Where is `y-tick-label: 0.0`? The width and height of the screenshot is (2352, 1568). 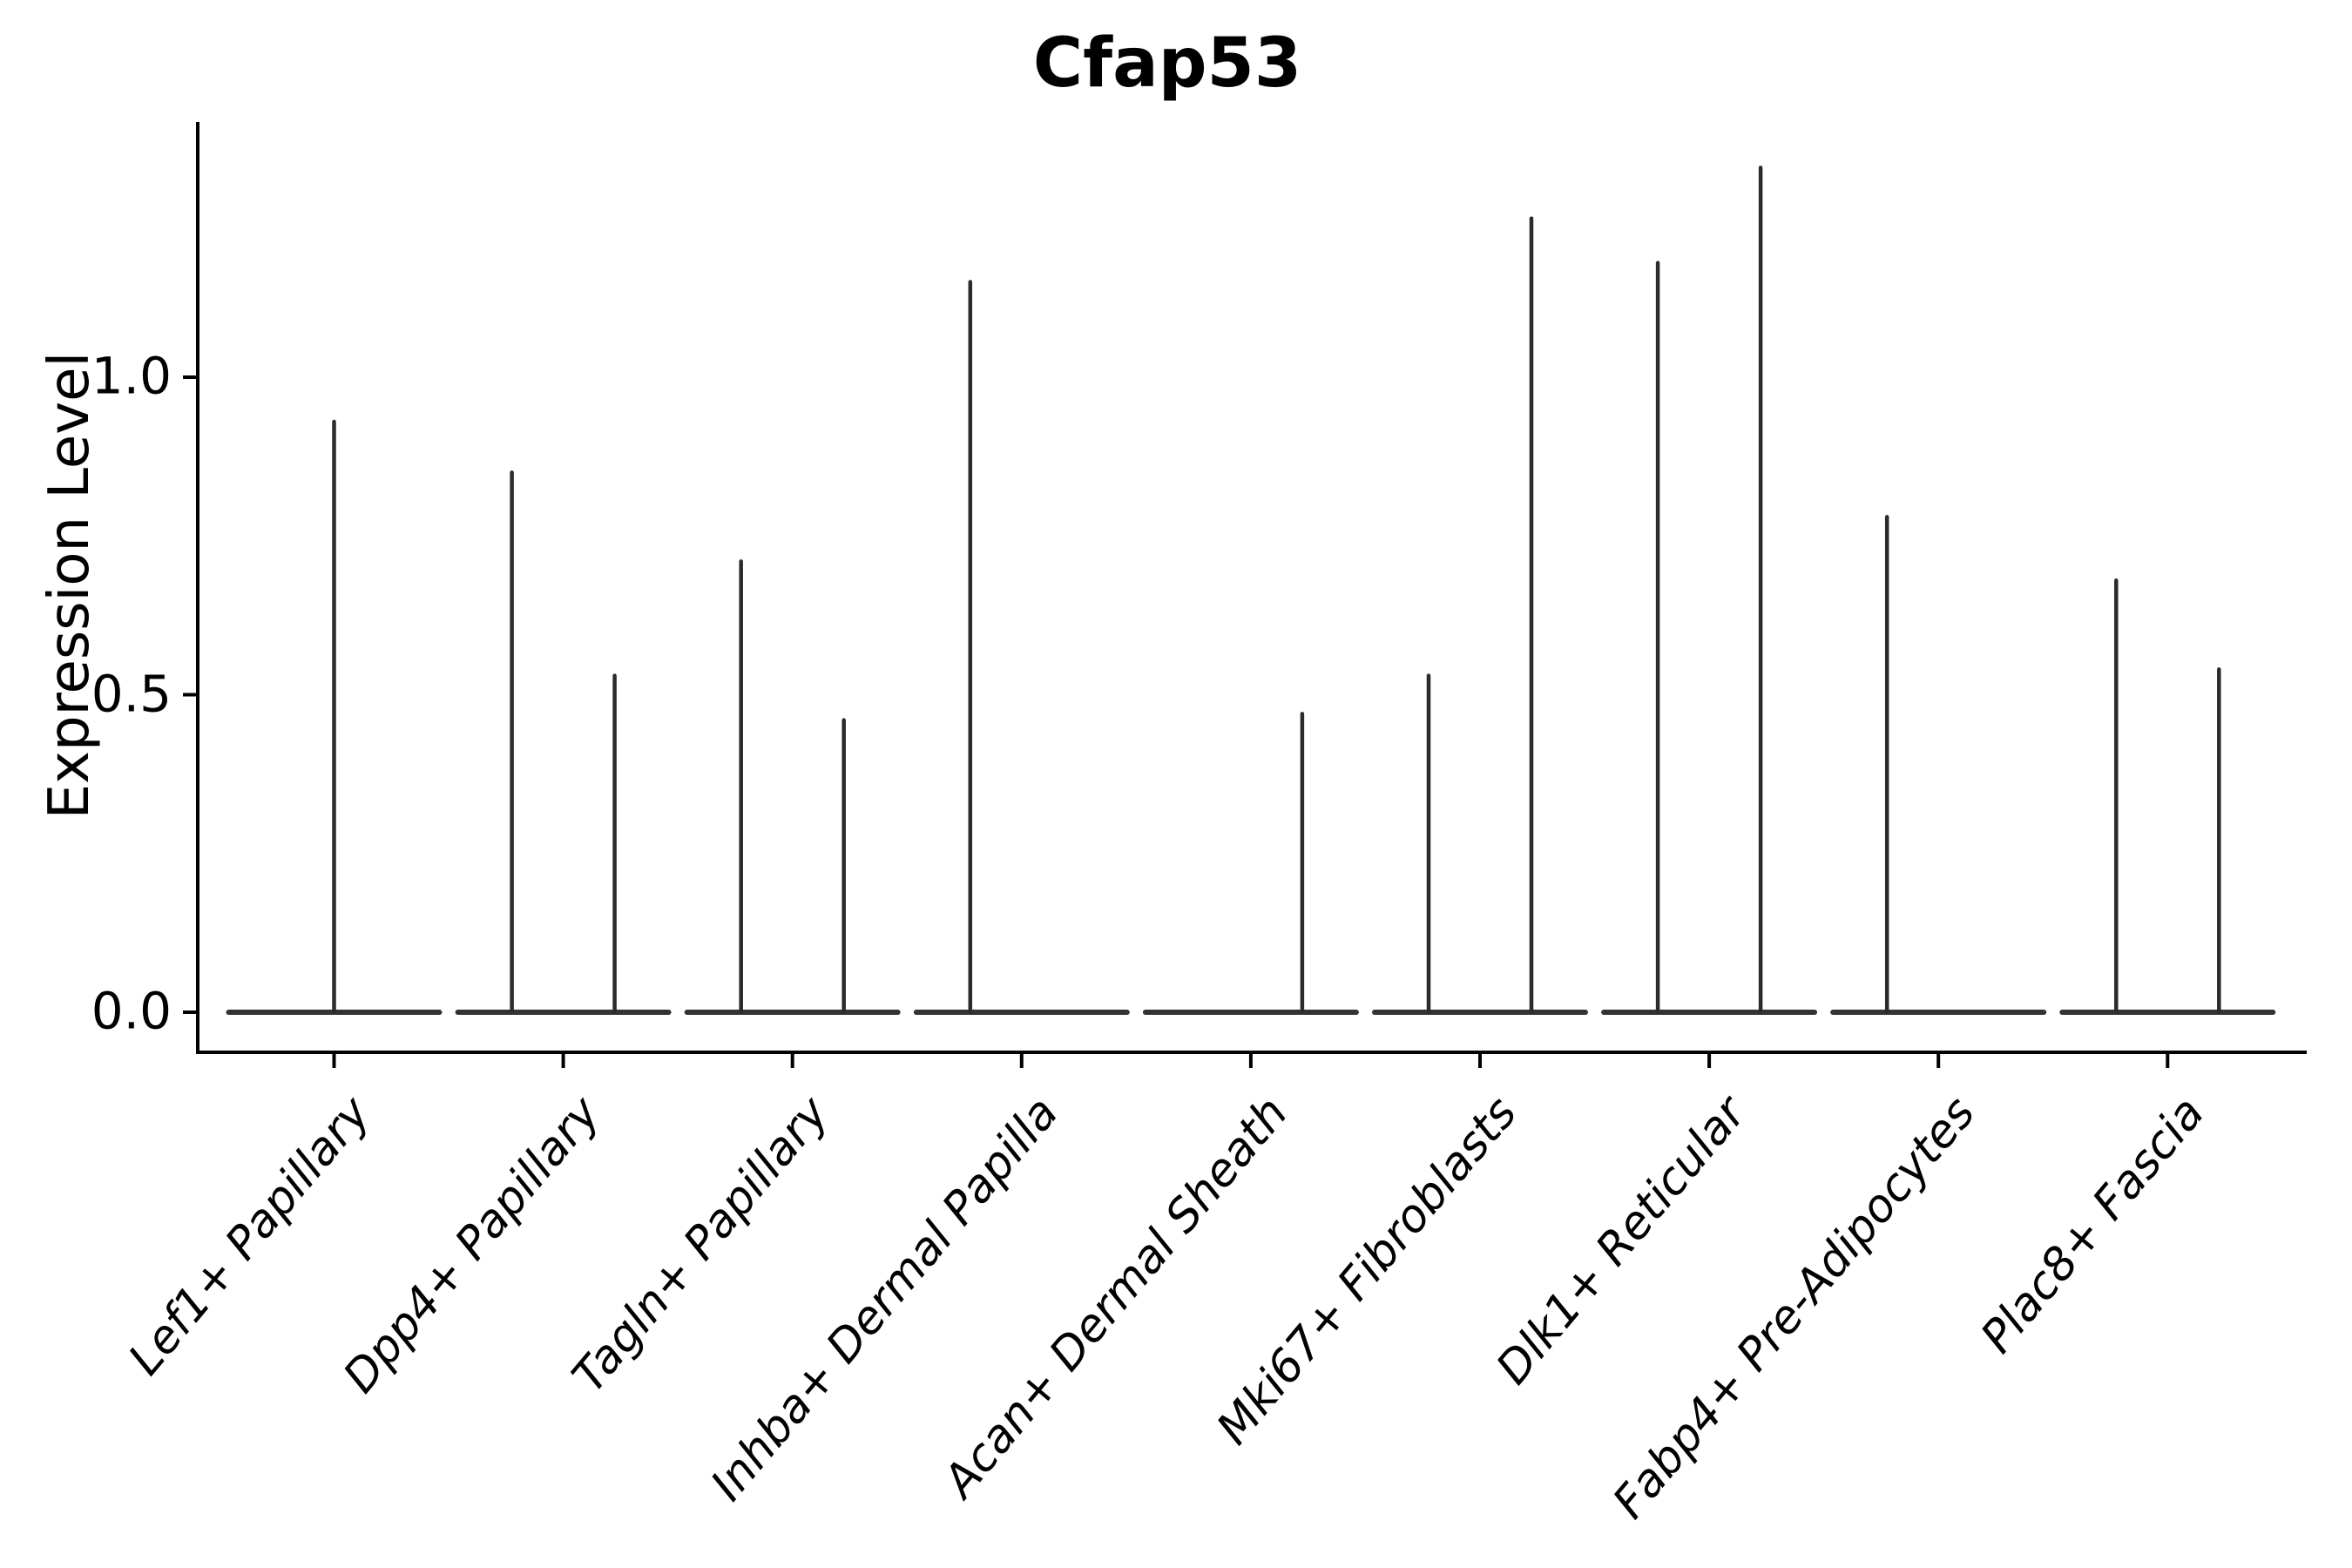 y-tick-label: 0.0 is located at coordinates (131, 1011).